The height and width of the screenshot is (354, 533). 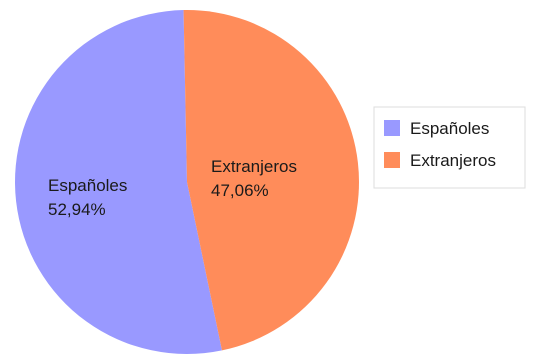 What do you see at coordinates (392, 160) in the screenshot?
I see `legend-swatch-extranjeros` at bounding box center [392, 160].